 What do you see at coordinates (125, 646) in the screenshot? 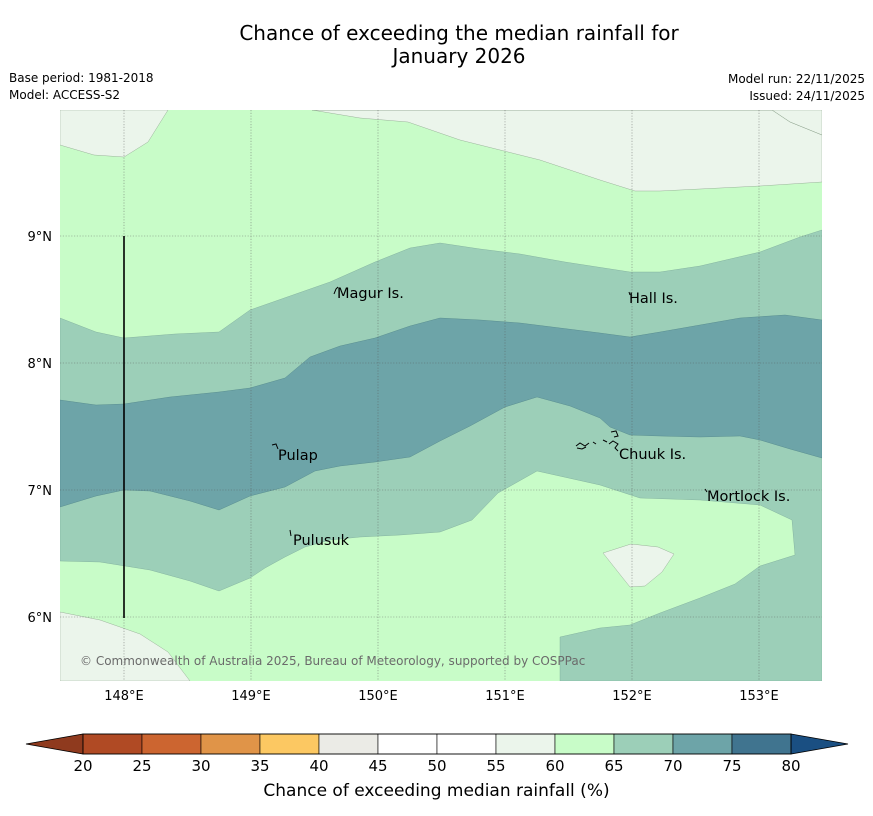
I see `region-55-60-bottom-left` at bounding box center [125, 646].